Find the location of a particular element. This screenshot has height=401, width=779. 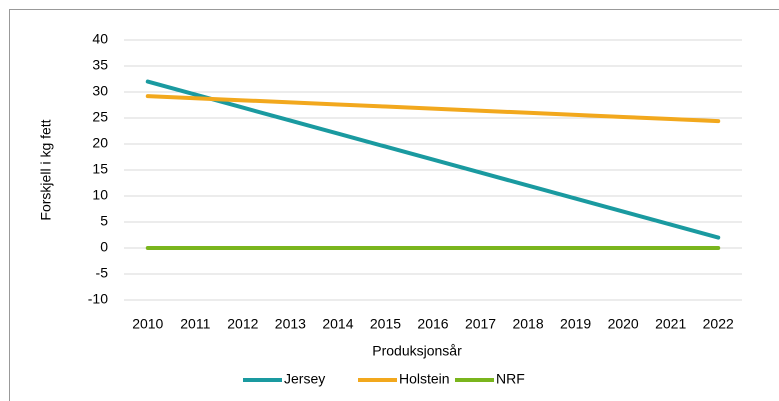

y-tick-label: 30 is located at coordinates (100, 91).